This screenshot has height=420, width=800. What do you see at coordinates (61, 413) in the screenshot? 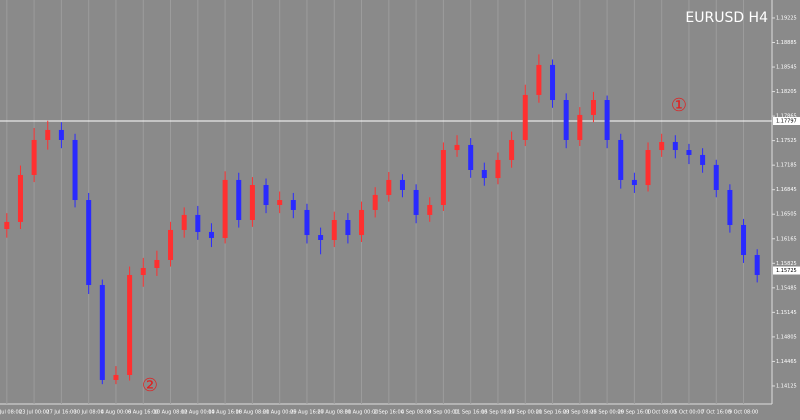
I see `x-tick-label: 27 Jul 16:00` at bounding box center [61, 413].